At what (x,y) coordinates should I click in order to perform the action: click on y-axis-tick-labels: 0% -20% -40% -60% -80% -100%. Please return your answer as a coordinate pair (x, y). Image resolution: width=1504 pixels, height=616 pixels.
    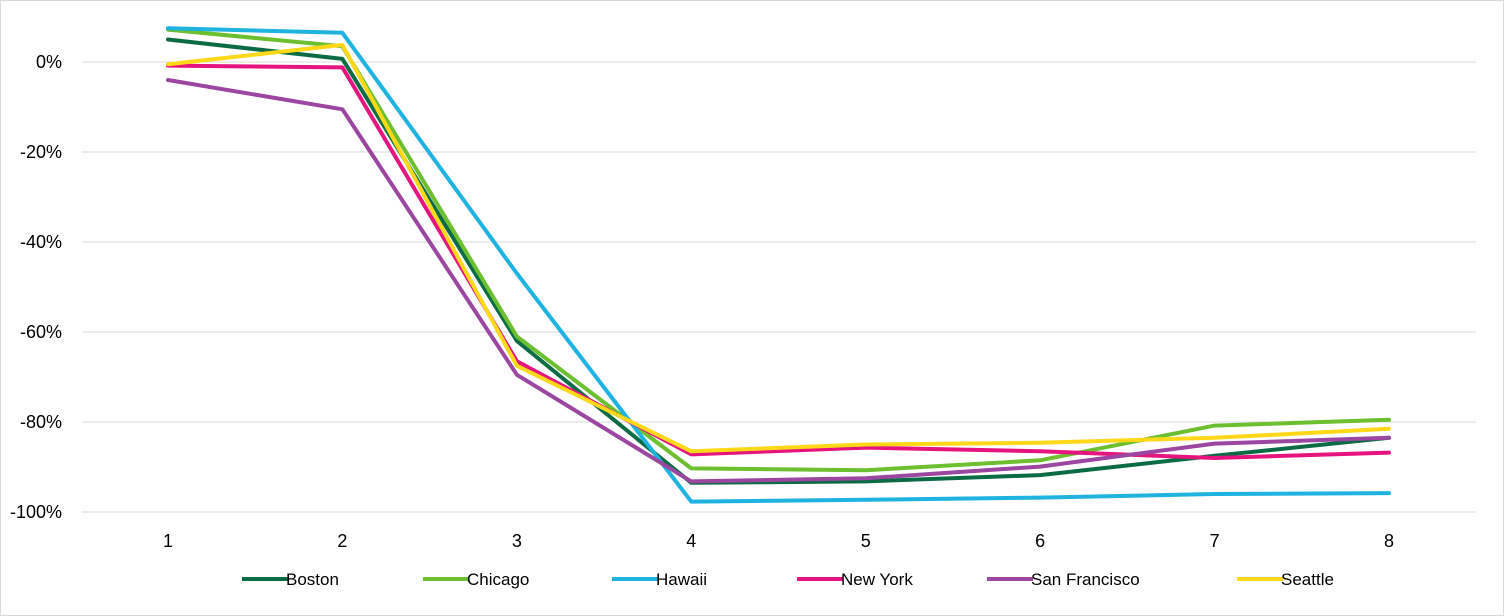
    Looking at the image, I should click on (36, 287).